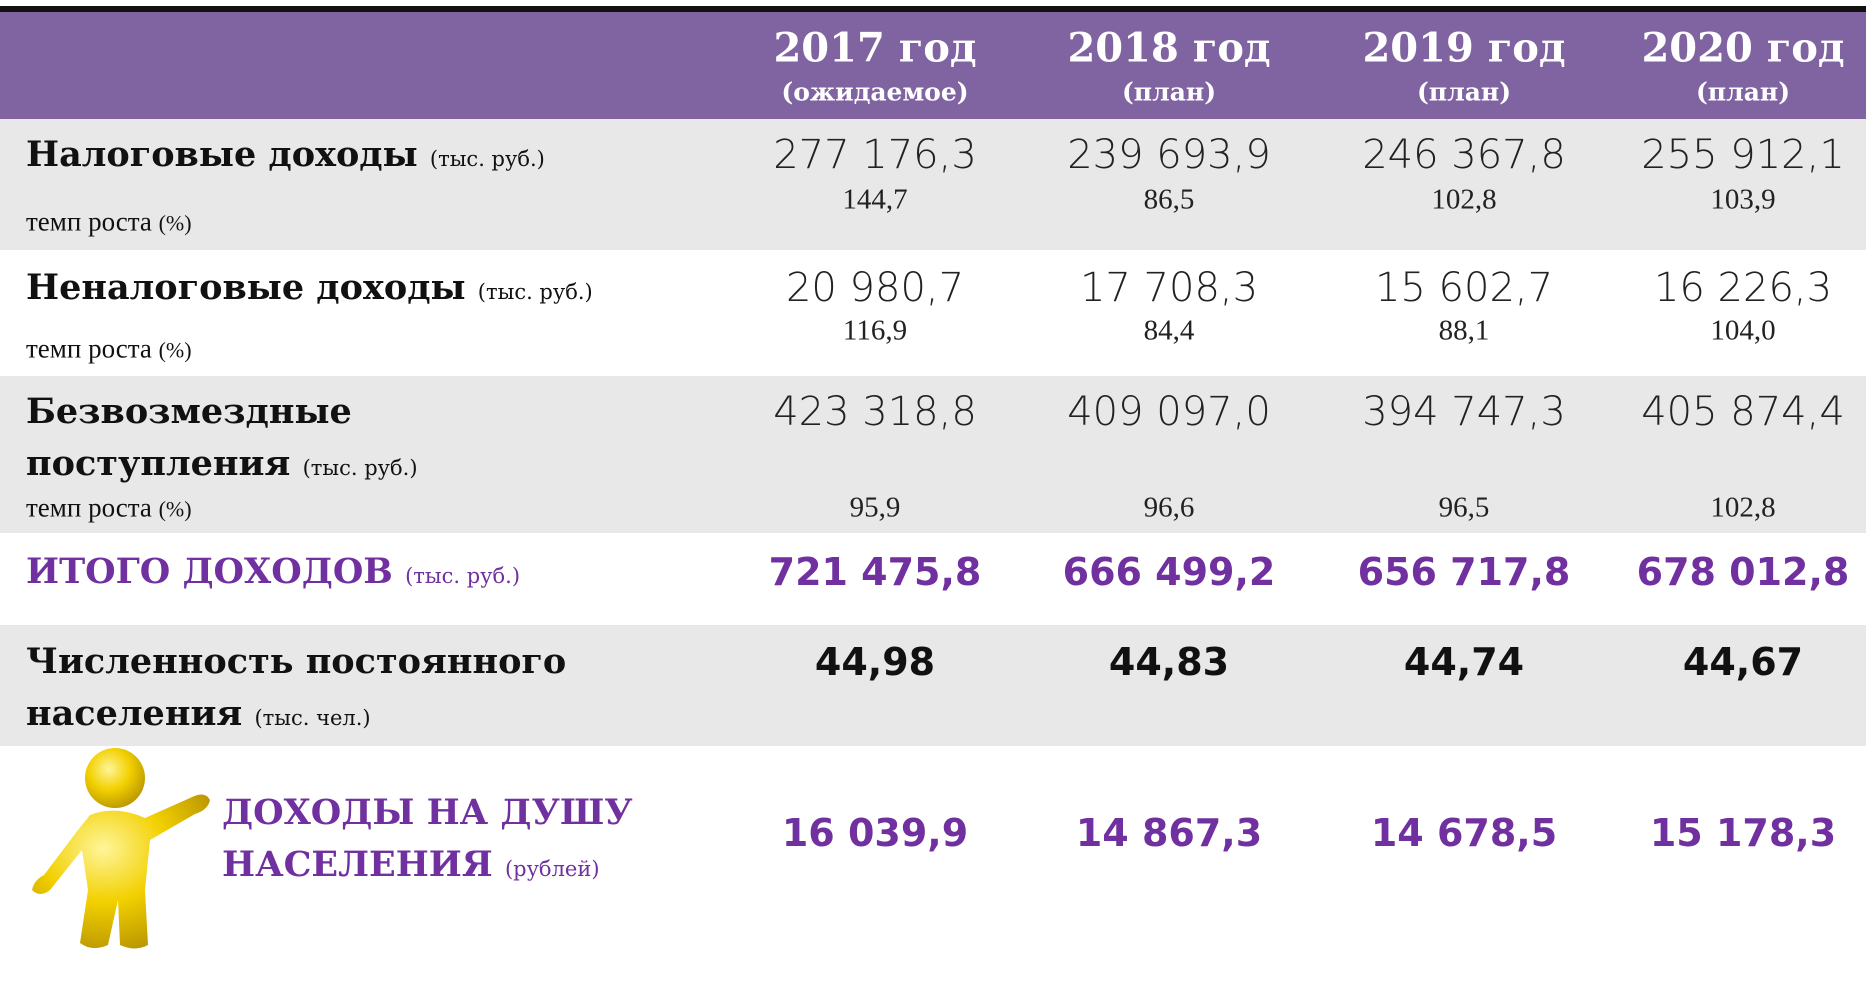 The image size is (1866, 987). I want to click on growth-value: 88,1, so click(1464, 330).